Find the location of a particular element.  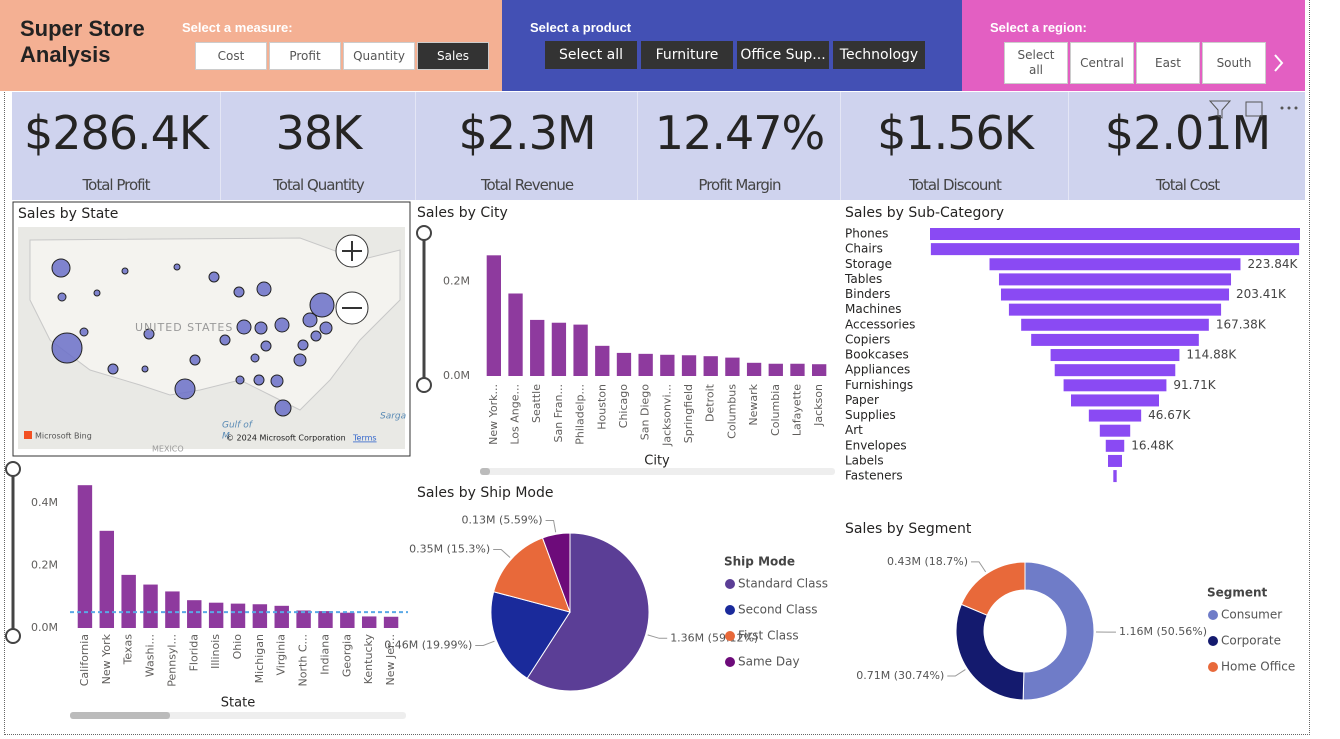

focus-icon is located at coordinates (1254, 109).